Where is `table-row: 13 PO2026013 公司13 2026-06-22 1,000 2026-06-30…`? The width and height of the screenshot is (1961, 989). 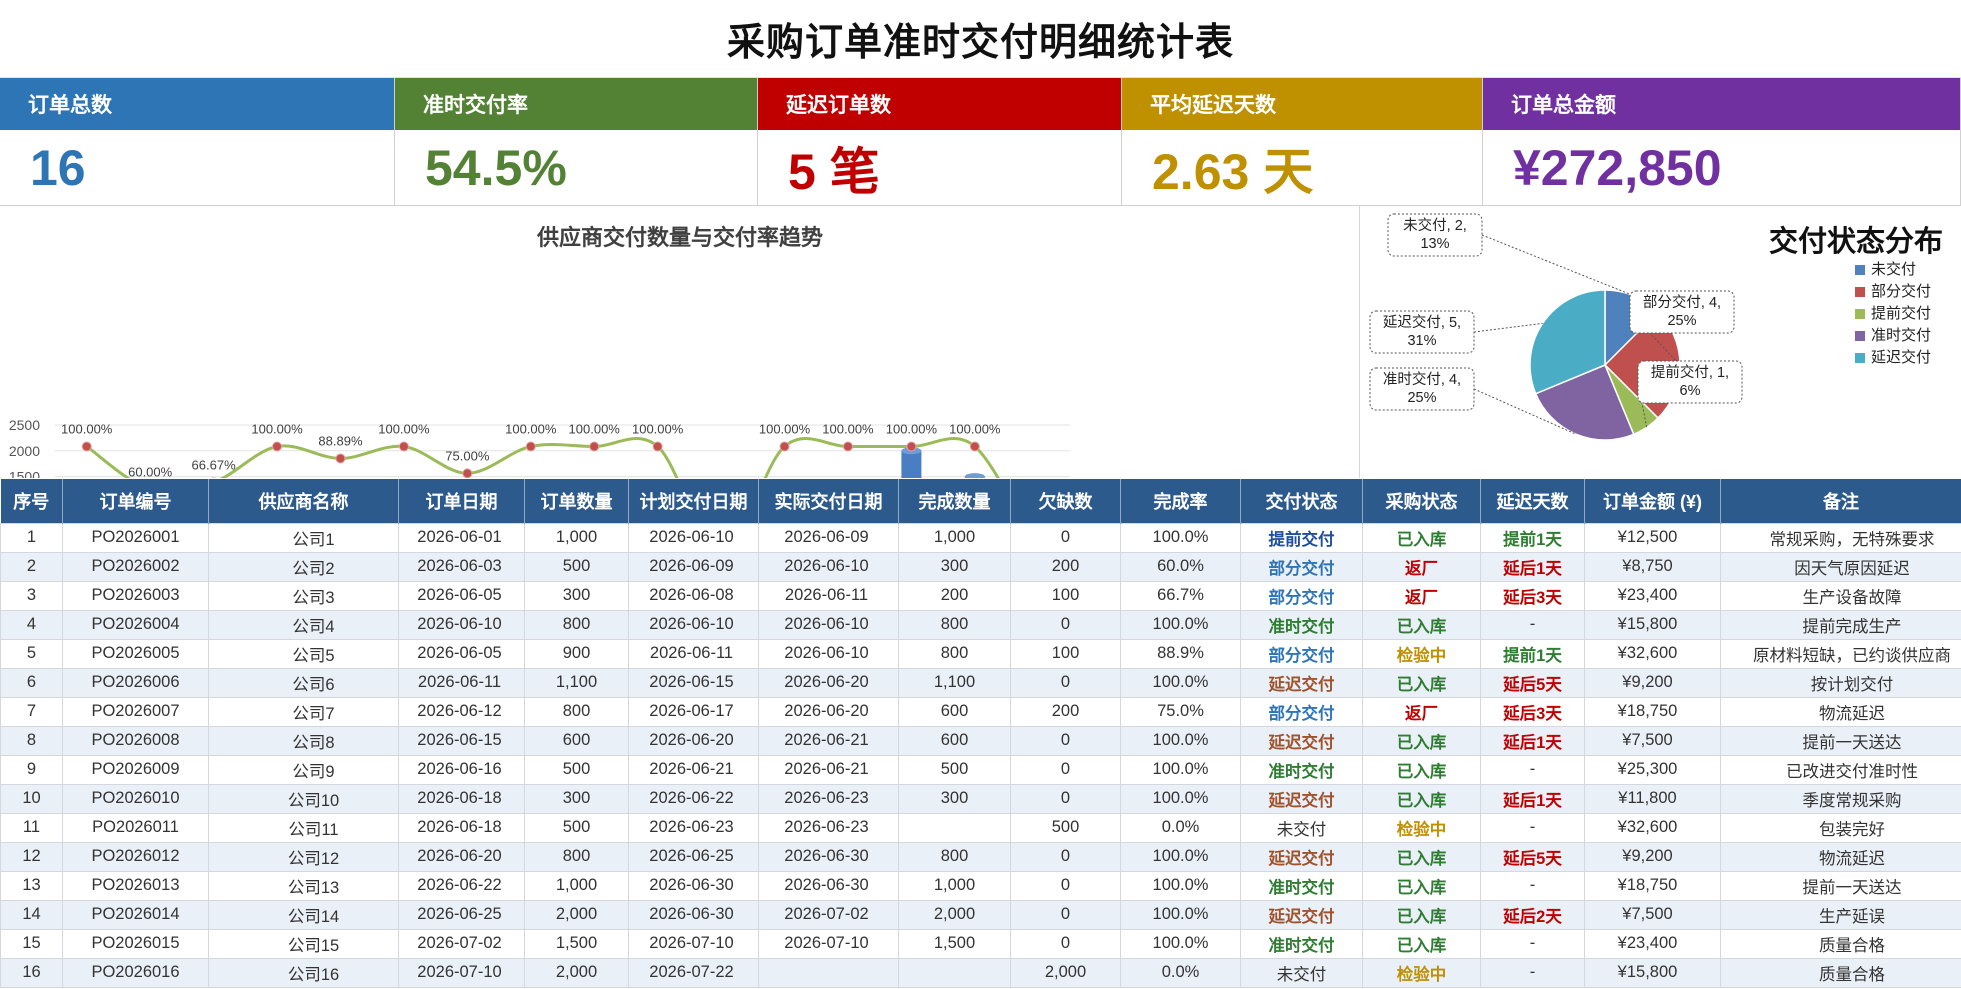 table-row: 13 PO2026013 公司13 2026-06-22 1,000 2026-06-30… is located at coordinates (980, 885).